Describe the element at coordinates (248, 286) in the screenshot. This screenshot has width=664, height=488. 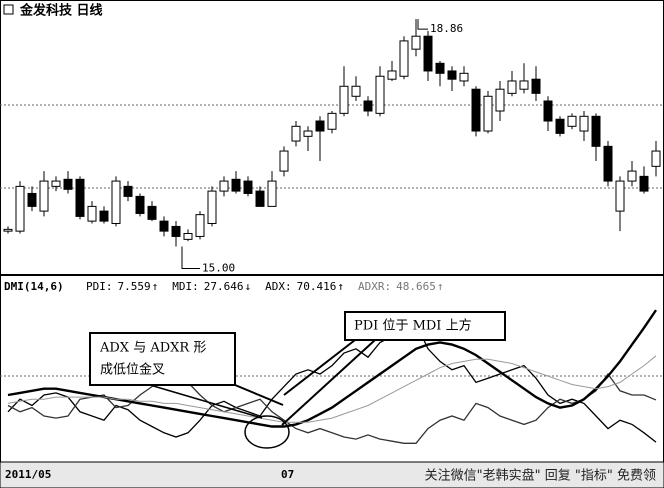
I see `legend-trend: ↓` at that location.